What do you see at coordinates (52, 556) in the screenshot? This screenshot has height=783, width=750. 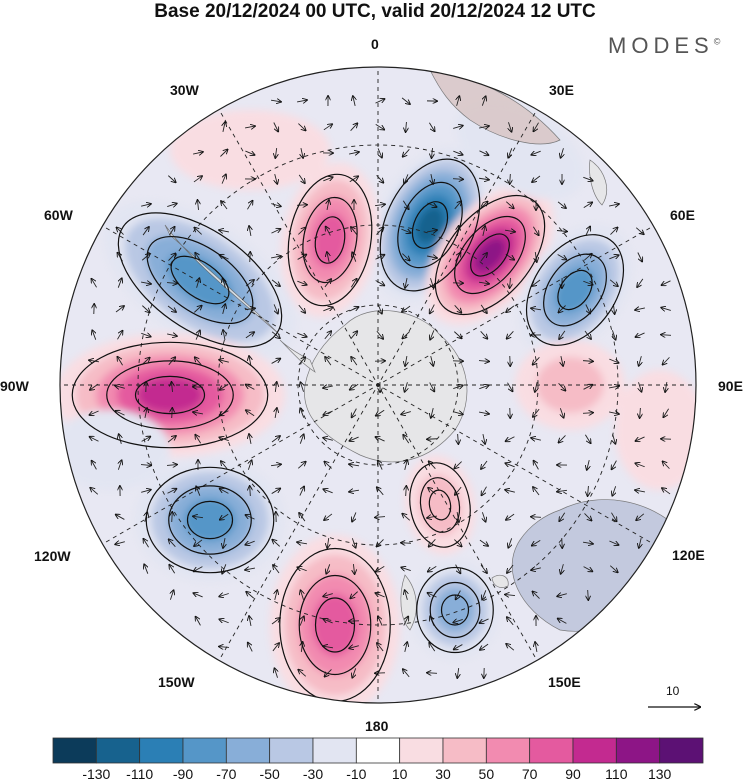 I see `lon-label-120w: 120W` at bounding box center [52, 556].